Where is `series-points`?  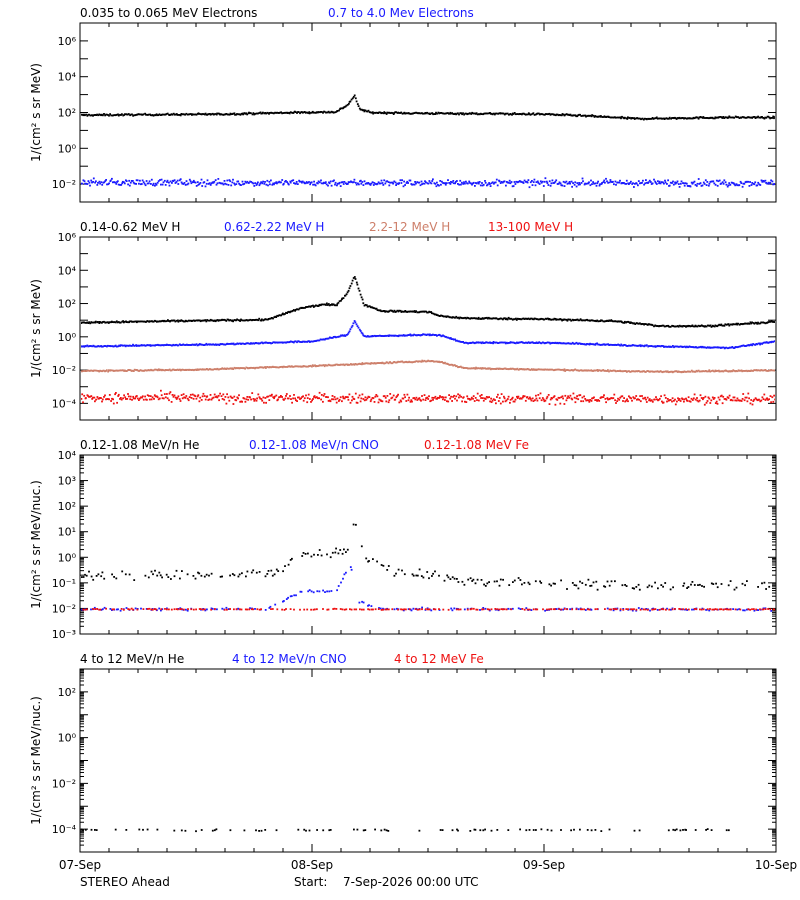 series-points is located at coordinates (428, 107).